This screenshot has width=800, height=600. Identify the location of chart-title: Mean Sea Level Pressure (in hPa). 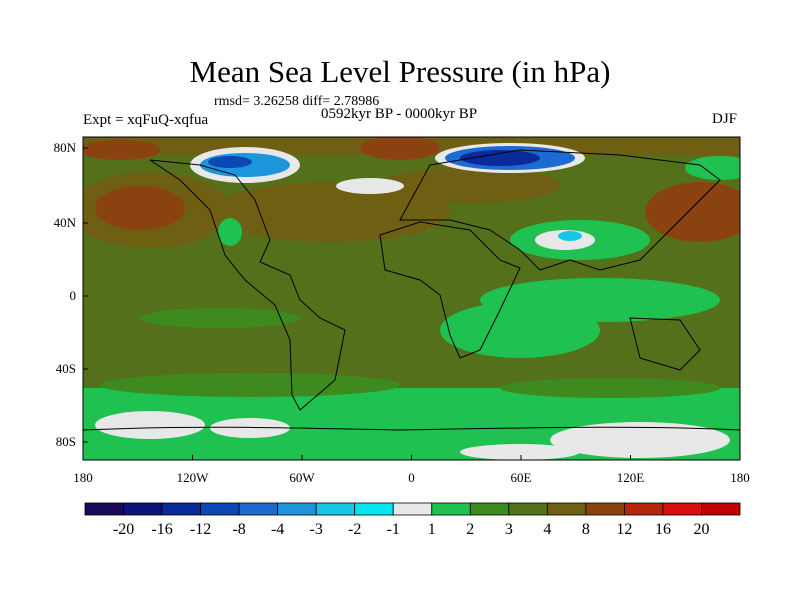
(400, 71).